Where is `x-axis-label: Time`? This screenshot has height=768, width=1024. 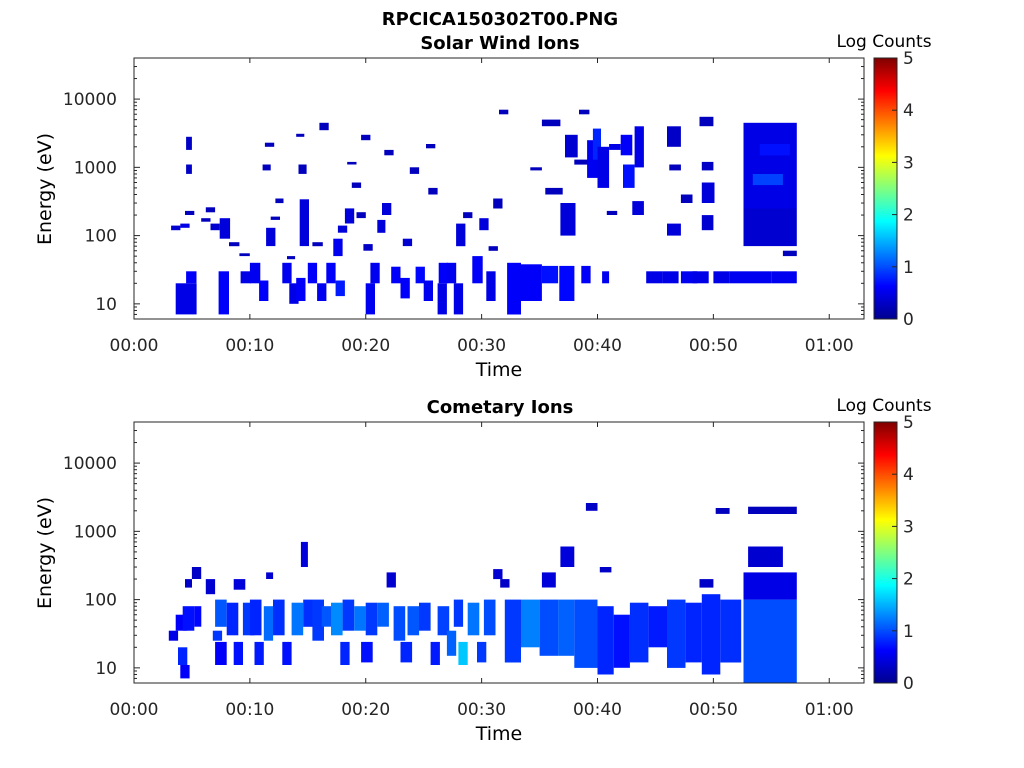 x-axis-label: Time is located at coordinates (499, 734).